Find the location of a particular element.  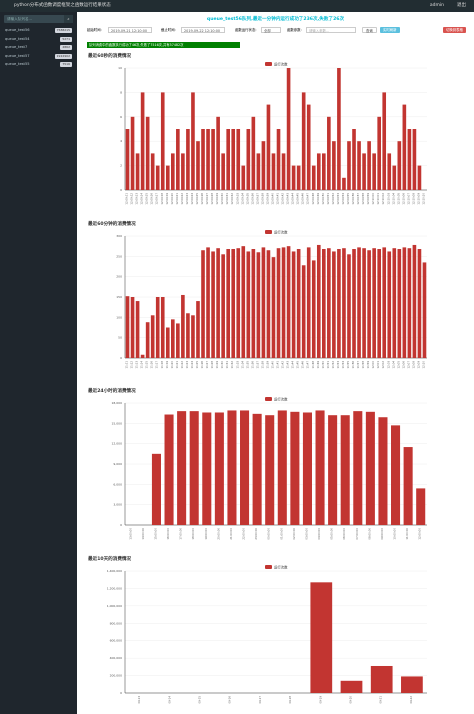

y-tick-label: 1,000,000 is located at coordinates (114, 606).